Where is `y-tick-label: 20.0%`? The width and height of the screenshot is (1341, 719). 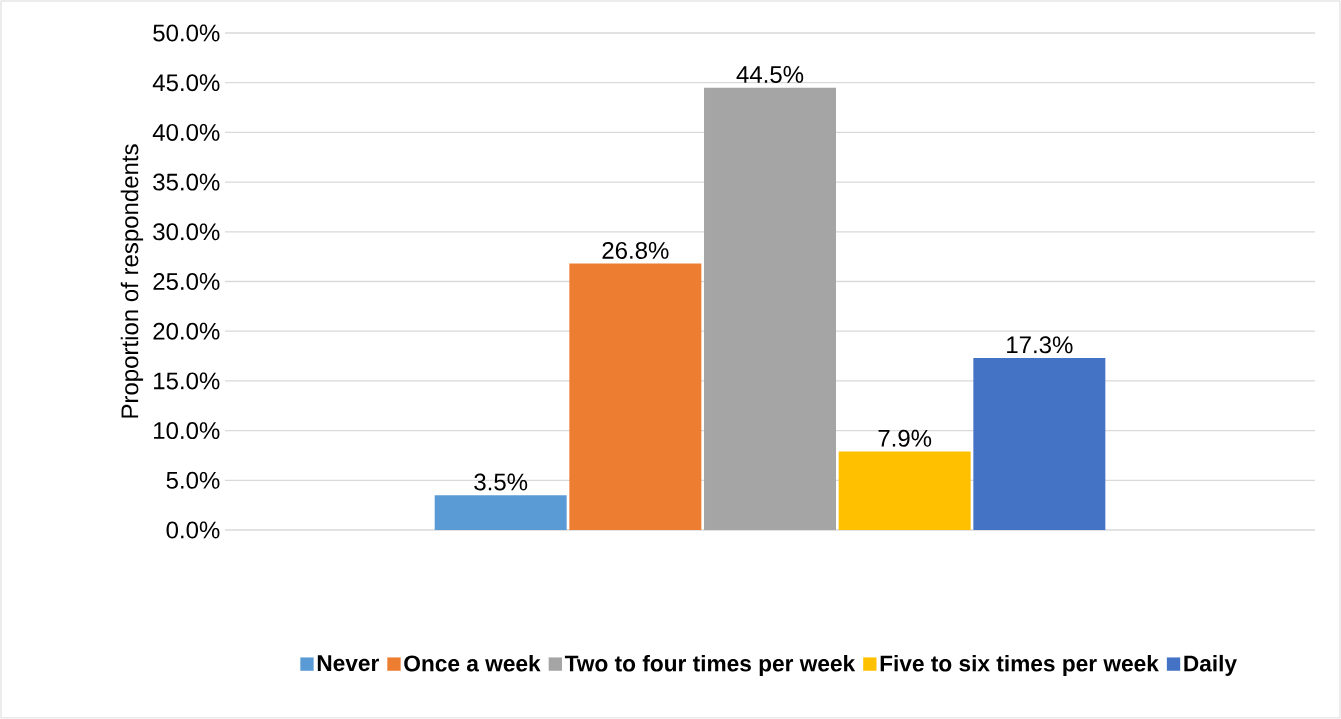 y-tick-label: 20.0% is located at coordinates (186, 331).